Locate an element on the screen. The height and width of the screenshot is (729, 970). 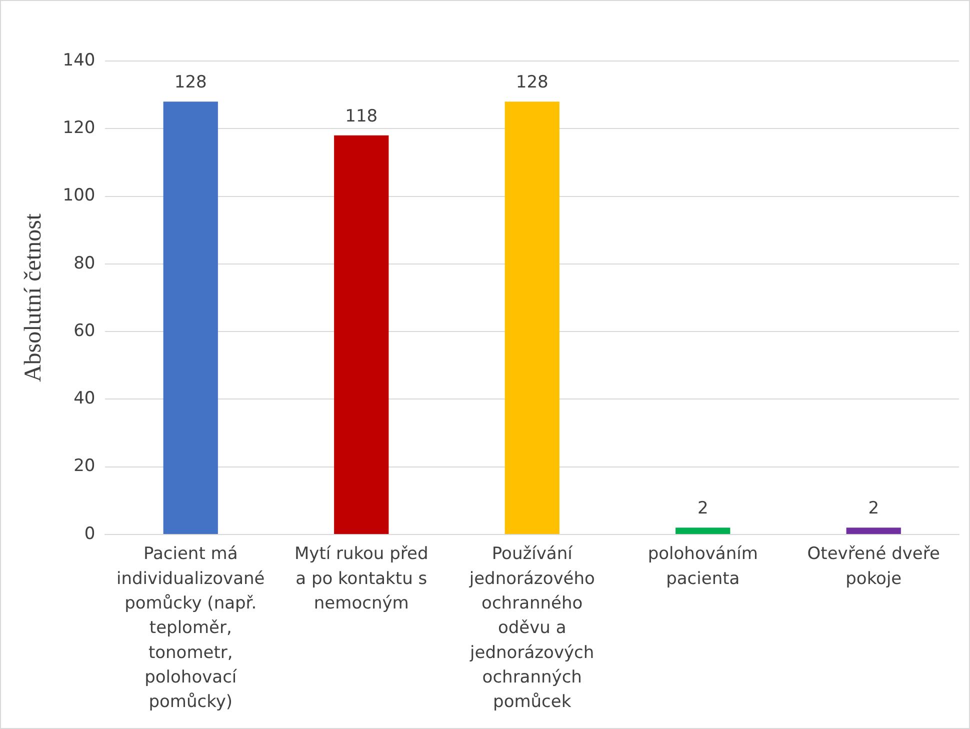
x-tick-label: Mytí rukou před a po kontaktu s nemocným is located at coordinates (361, 579).